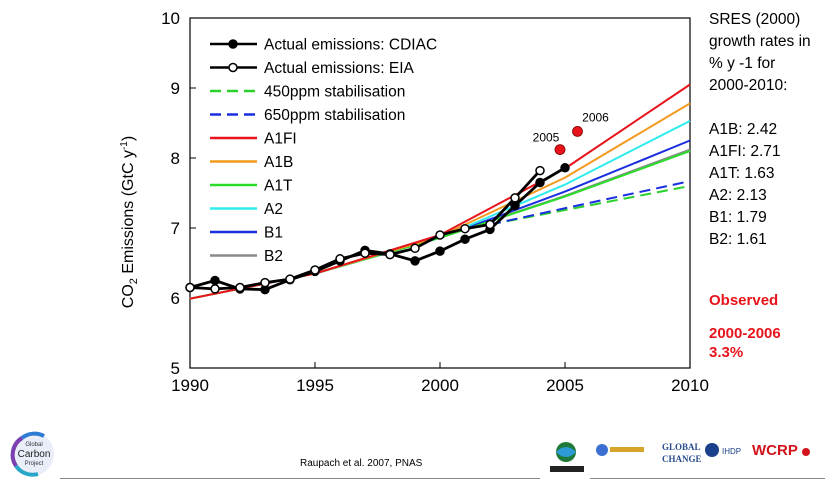 The height and width of the screenshot is (481, 829). Describe the element at coordinates (170, 18) in the screenshot. I see `y-tick-label: 10` at that location.